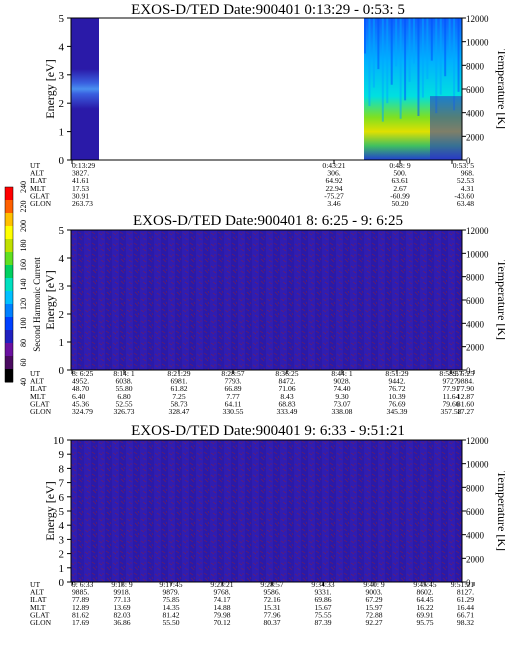  What do you see at coordinates (62, 161) in the screenshot?
I see `y-tick-label: 0` at bounding box center [62, 161].